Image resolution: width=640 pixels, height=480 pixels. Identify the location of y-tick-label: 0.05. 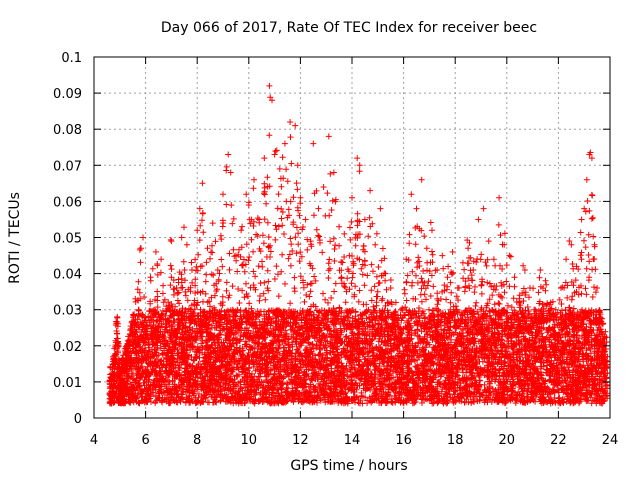
(67, 239).